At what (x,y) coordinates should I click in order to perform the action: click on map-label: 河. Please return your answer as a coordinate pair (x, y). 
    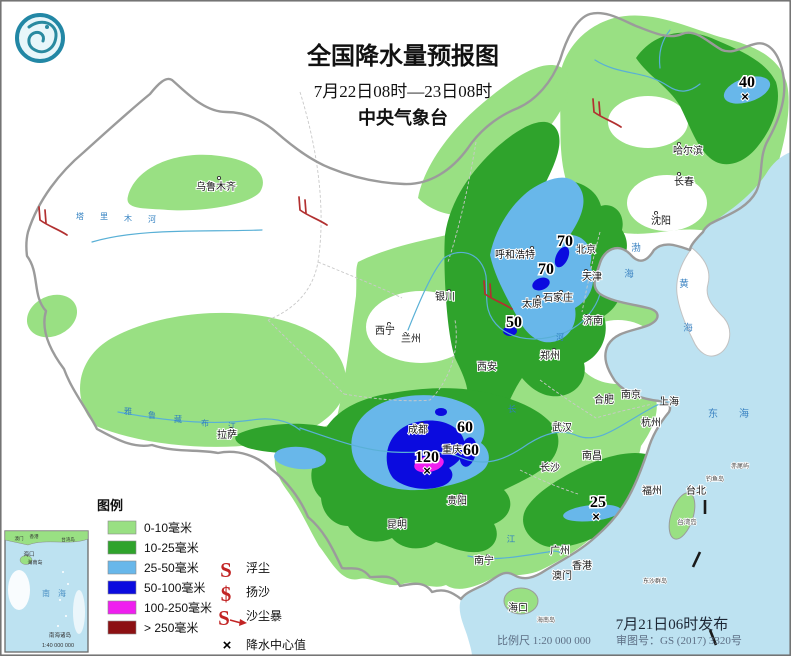
    Looking at the image, I should click on (560, 337).